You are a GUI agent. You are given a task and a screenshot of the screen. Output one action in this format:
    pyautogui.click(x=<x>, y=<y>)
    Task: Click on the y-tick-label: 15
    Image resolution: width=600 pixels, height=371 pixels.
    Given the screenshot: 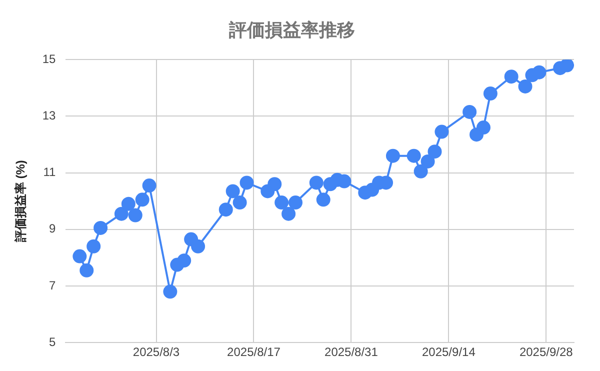 What is the action you would take?
    pyautogui.click(x=49, y=59)
    